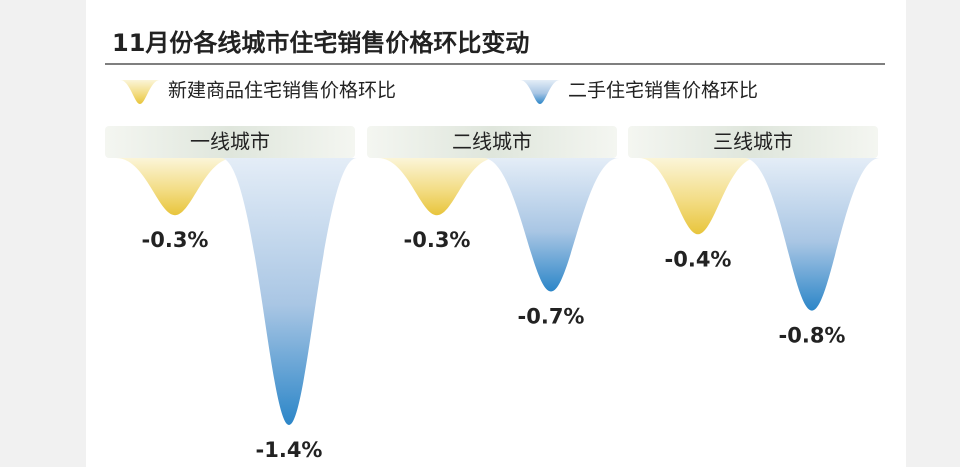 This screenshot has height=467, width=960. Describe the element at coordinates (320, 43) in the screenshot. I see `chart-title: 11月份各线城市住宅销售价格环比变动` at that location.